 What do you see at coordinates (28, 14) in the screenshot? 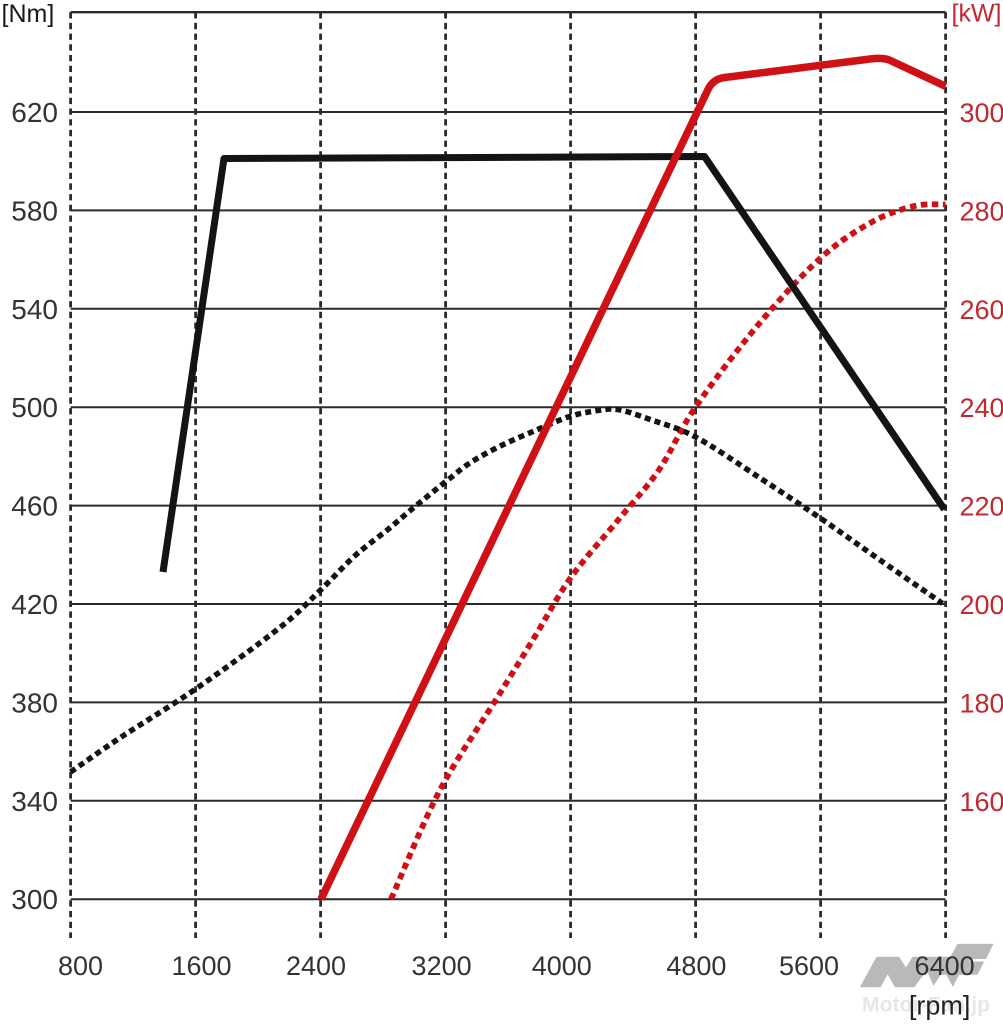
I see `svg-text: [Nm]` at bounding box center [28, 14].